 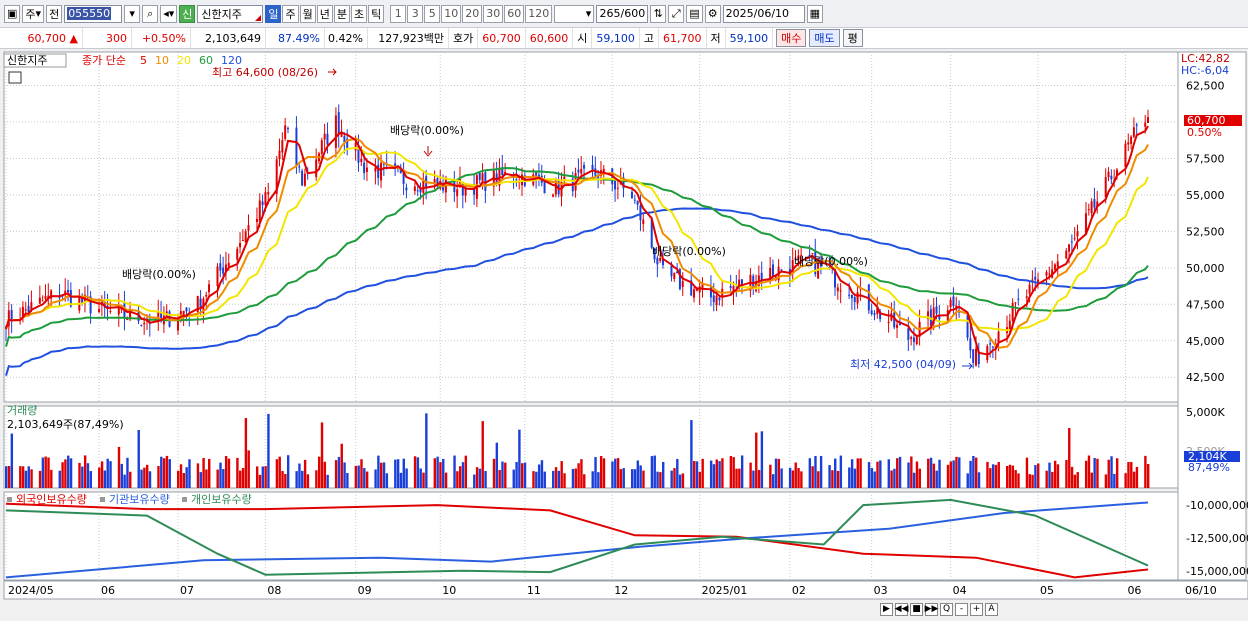 What do you see at coordinates (472, 13) in the screenshot?
I see `step-20: 20` at bounding box center [472, 13].